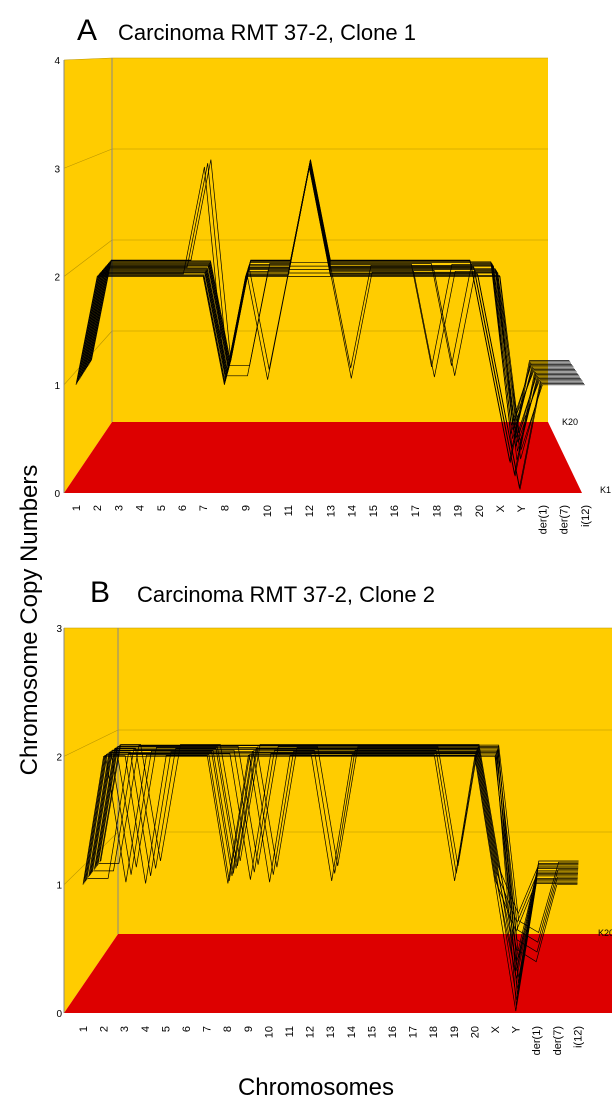  What do you see at coordinates (29, 620) in the screenshot?
I see `y-axis-title: Chromosome Copy Numbers` at bounding box center [29, 620].